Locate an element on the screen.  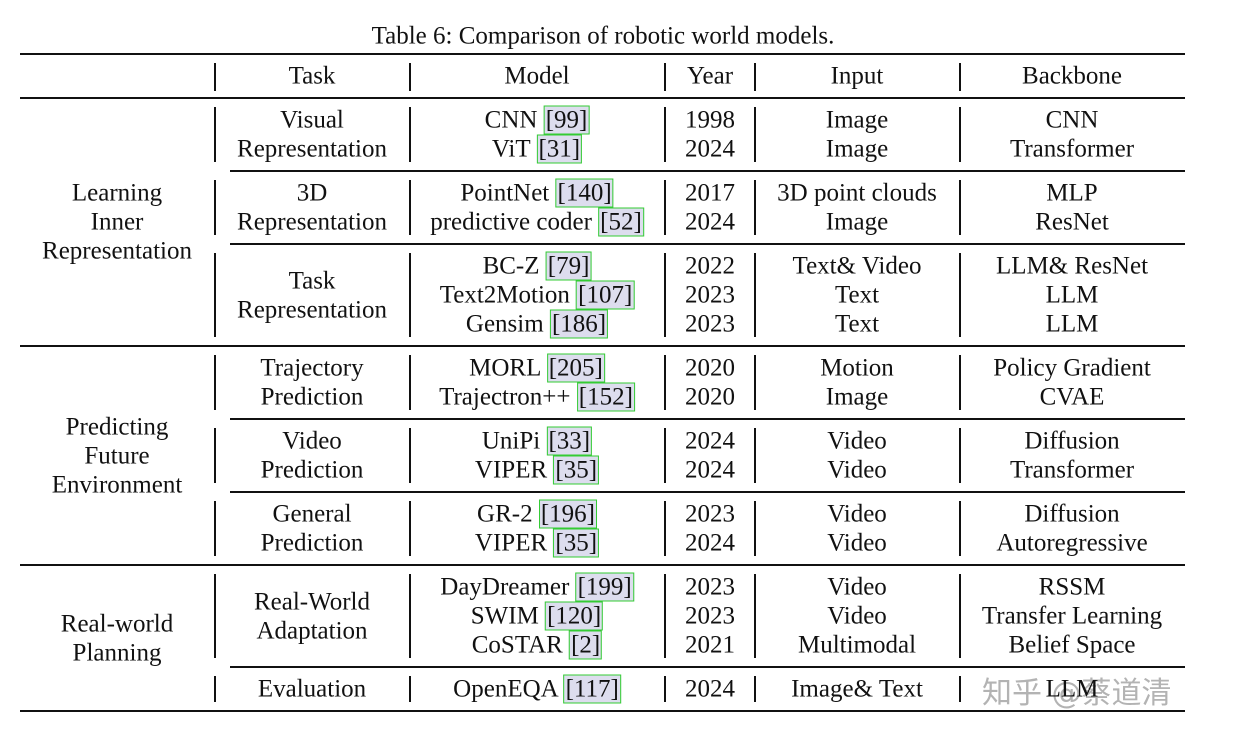
citation: [107] is located at coordinates (605, 295).